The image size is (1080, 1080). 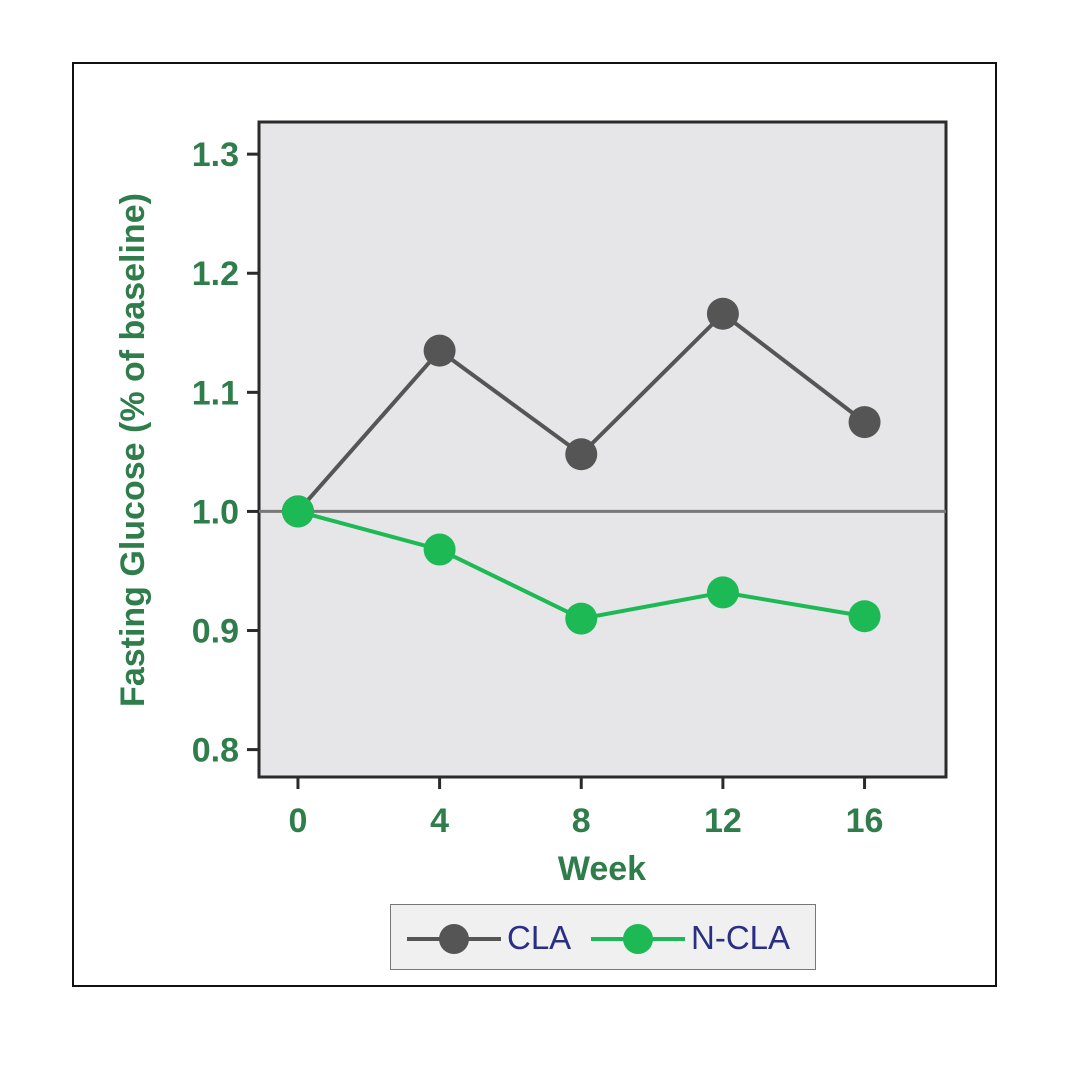 I want to click on x-axis: 0 4 8 12 16, so click(x=585, y=808).